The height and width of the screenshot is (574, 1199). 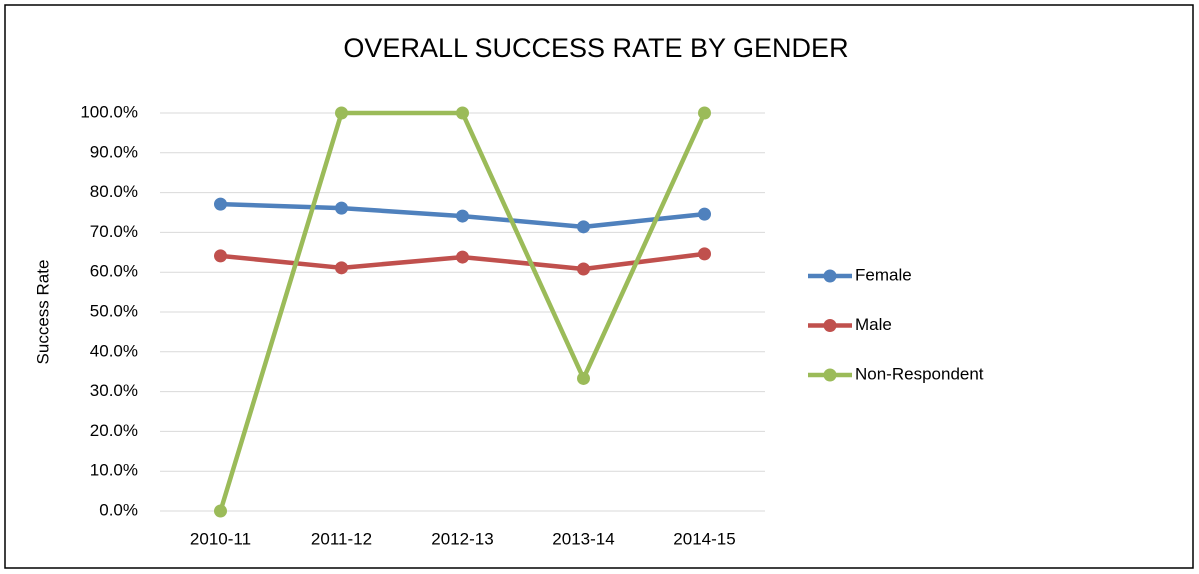 I want to click on legend-label: Non-Respondent, so click(x=919, y=373).